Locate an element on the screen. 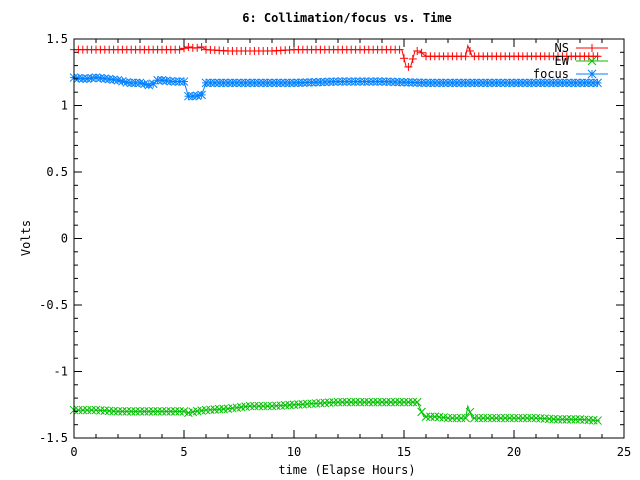 The height and width of the screenshot is (480, 640). legend-label-ns: NS is located at coordinates (562, 48).